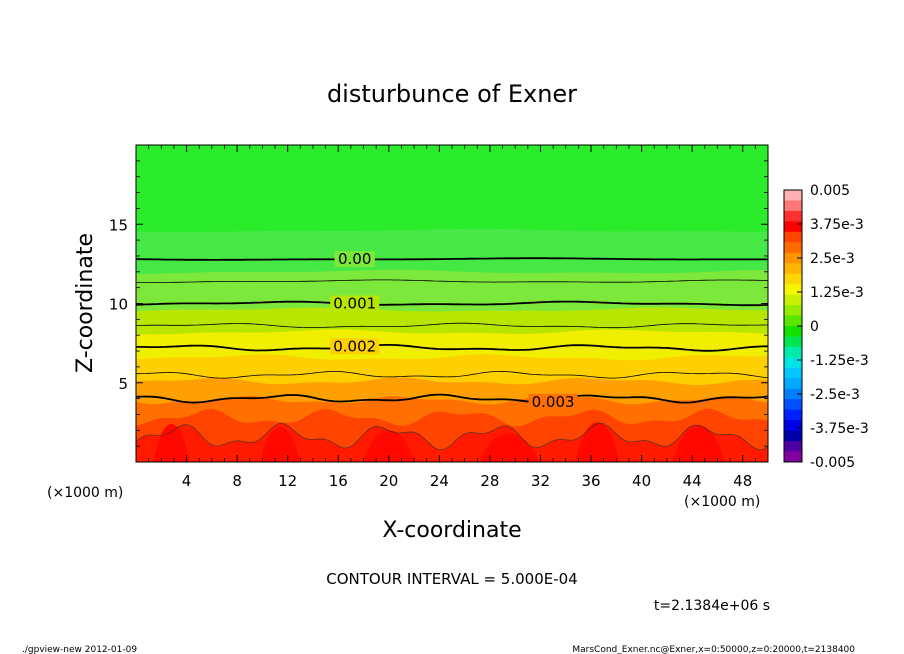 Image resolution: width=904 pixels, height=654 pixels. What do you see at coordinates (832, 463) in the screenshot?
I see `colorbar-label-8: -0.005` at bounding box center [832, 463].